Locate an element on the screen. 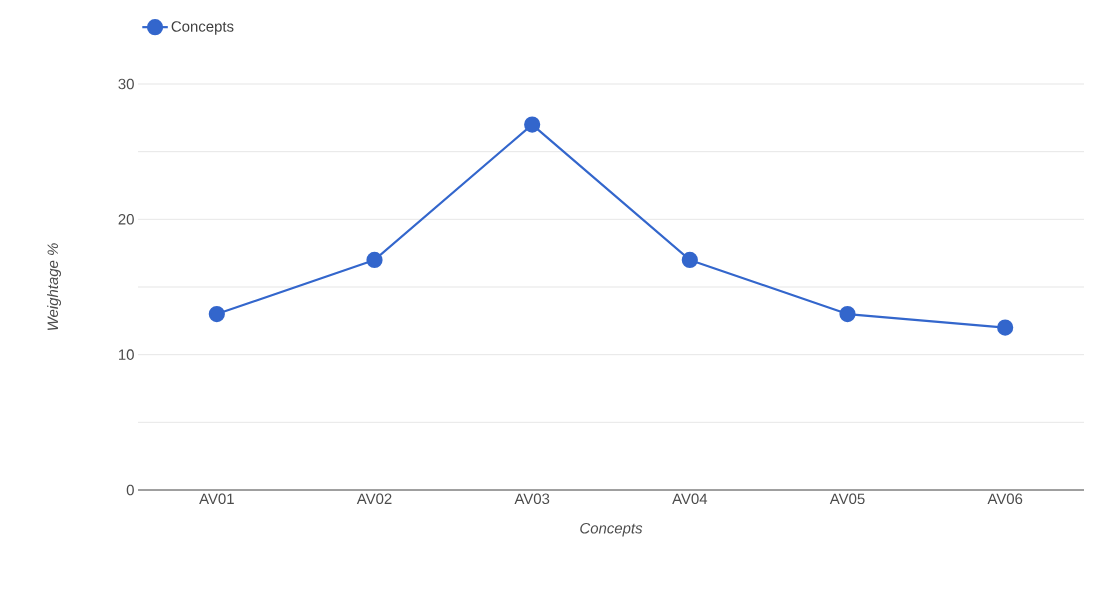 The image size is (1097, 591). y-axis-title: Weightage % is located at coordinates (54, 287).